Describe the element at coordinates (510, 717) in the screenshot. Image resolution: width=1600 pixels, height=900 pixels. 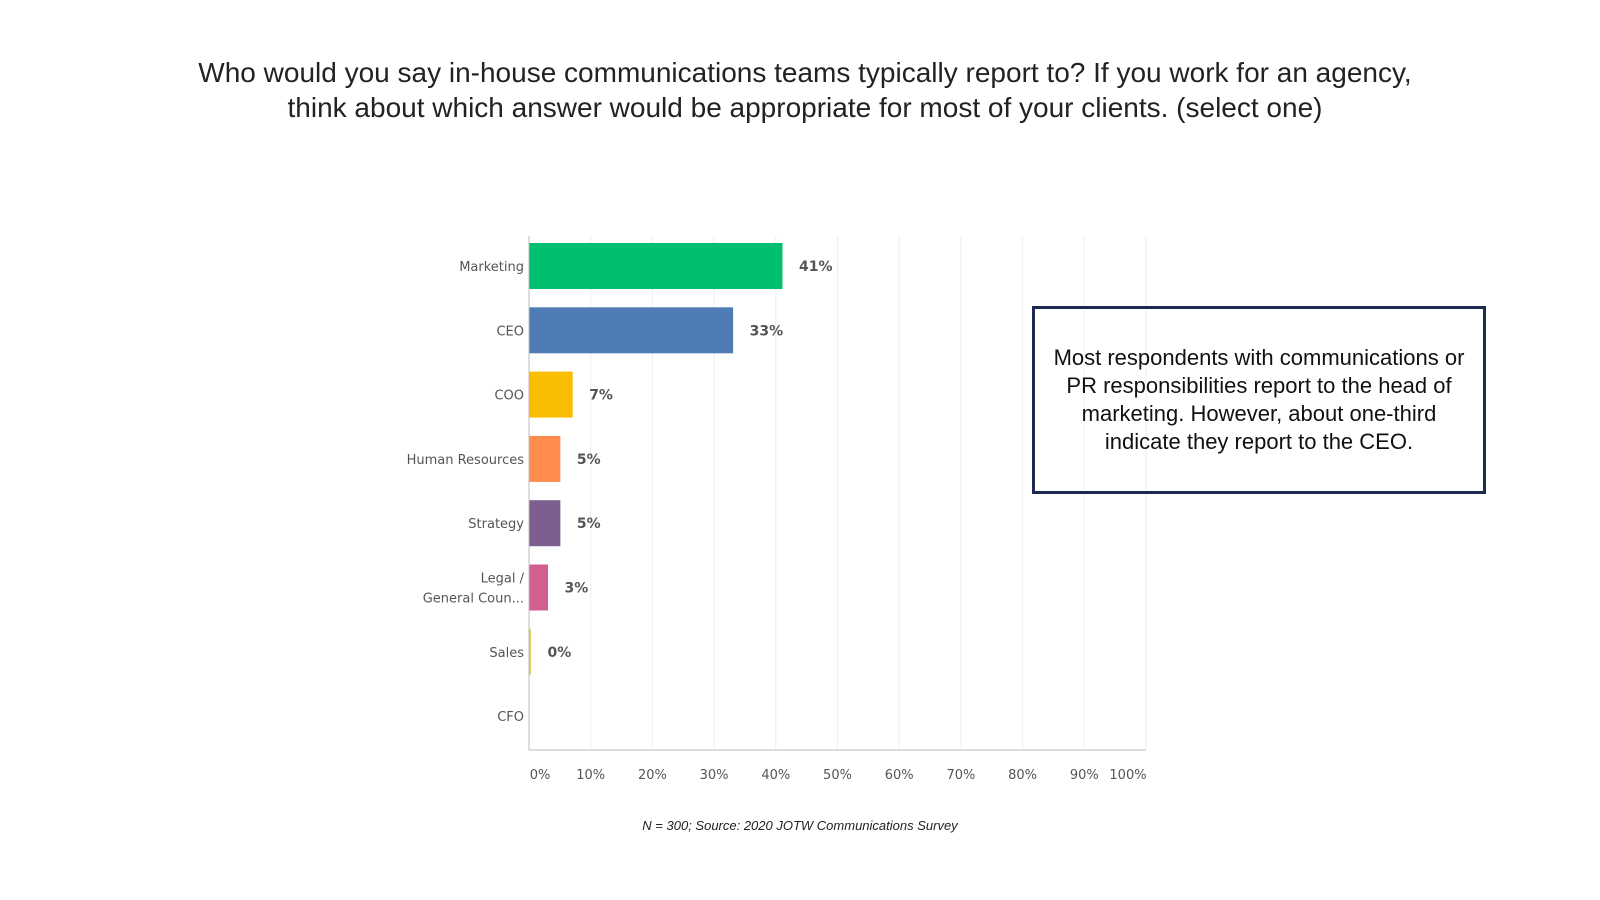
I see `category-label: CFO` at that location.